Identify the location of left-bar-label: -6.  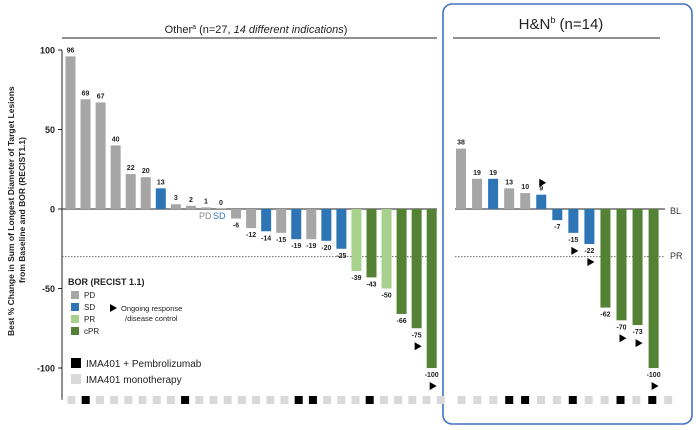
(236, 226).